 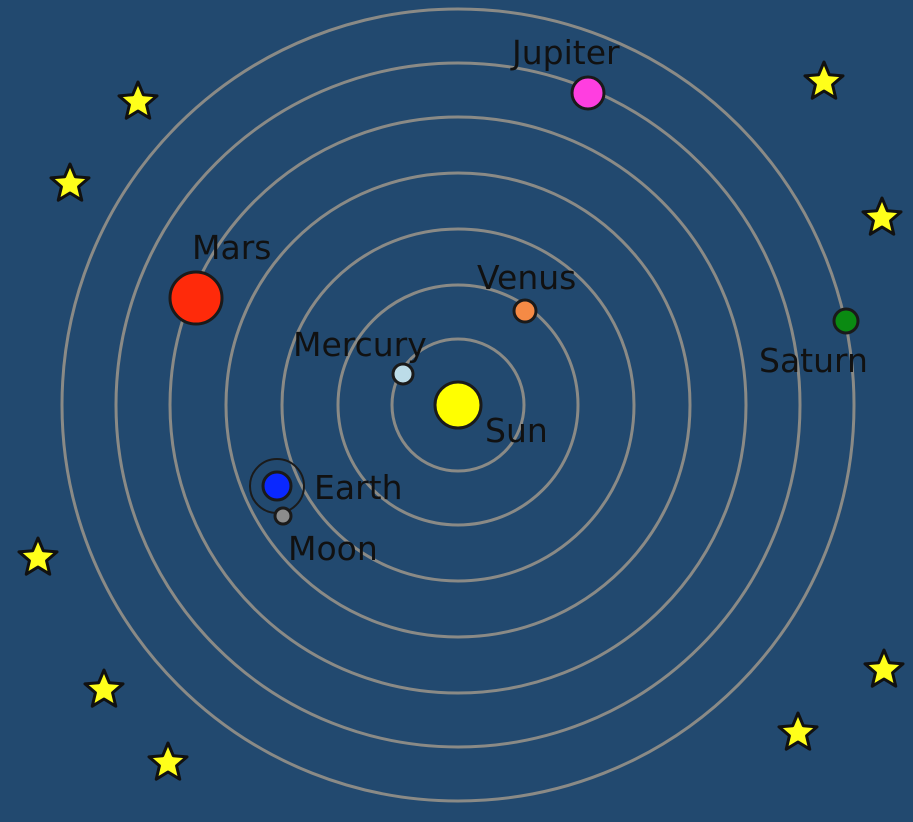 What do you see at coordinates (525, 311) in the screenshot?
I see `venus-circle` at bounding box center [525, 311].